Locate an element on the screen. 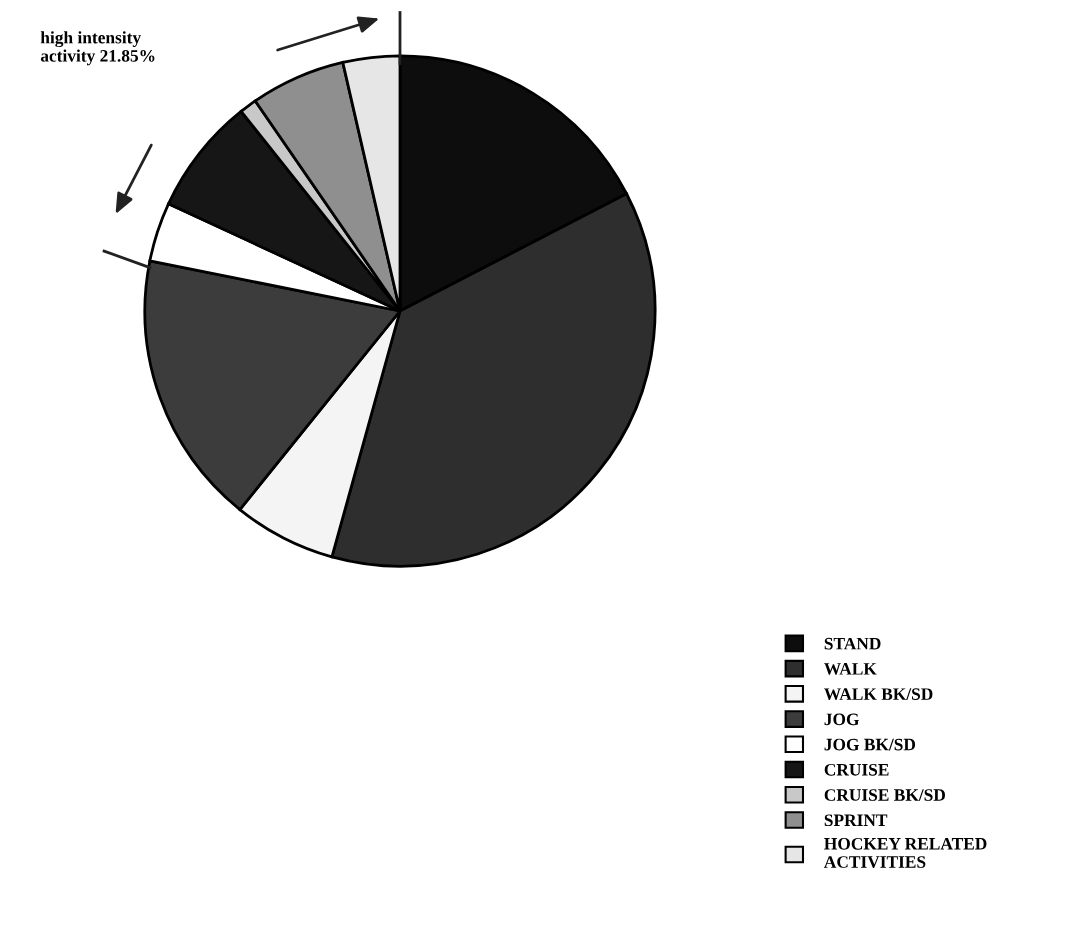 This screenshot has width=1077, height=949. legend-label: WALK is located at coordinates (850, 669).